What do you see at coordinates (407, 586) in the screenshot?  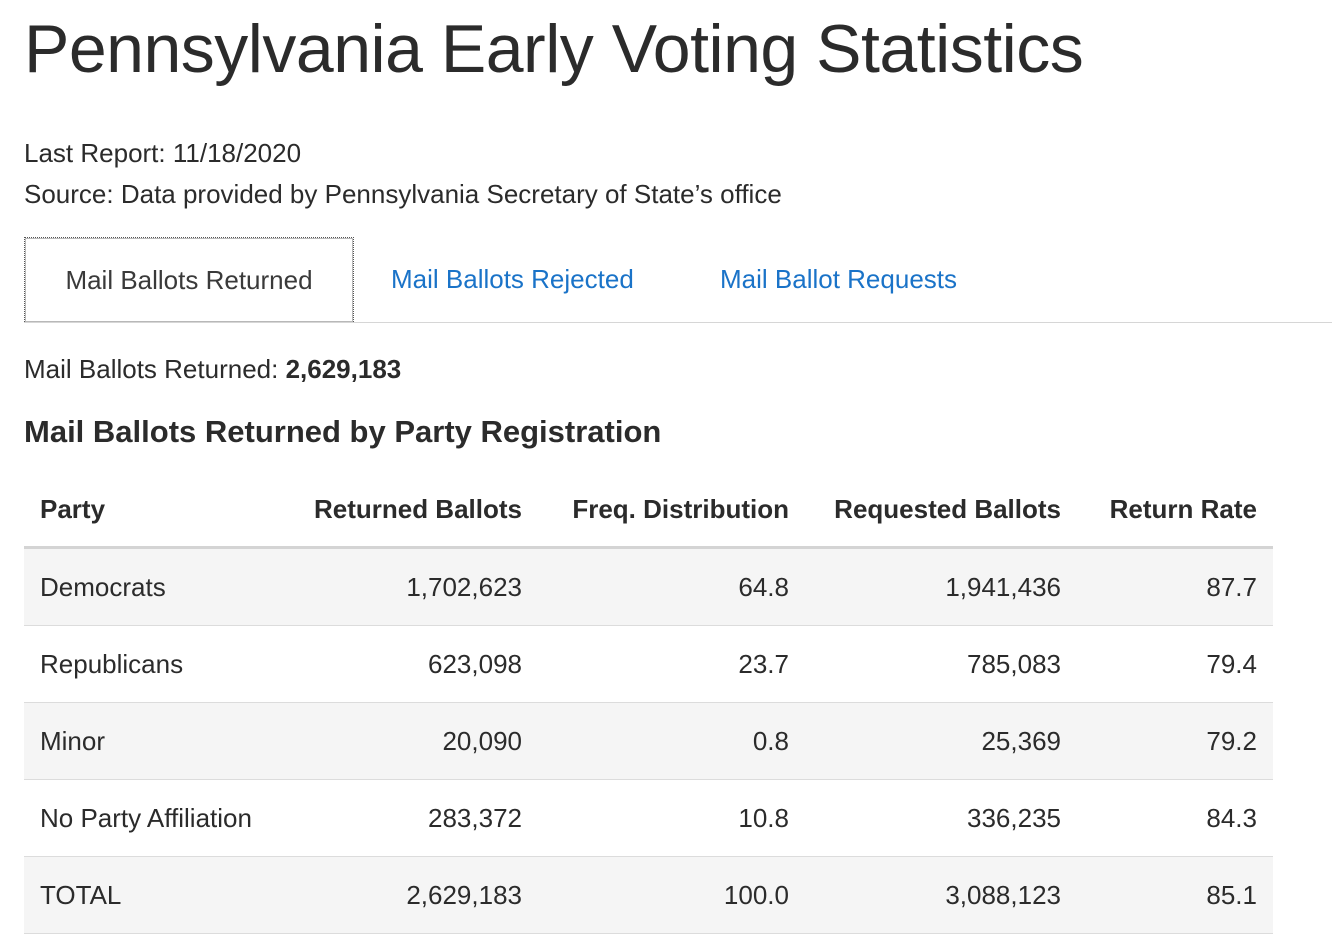 I see `cell-returned-ballots: 1,702,623` at bounding box center [407, 586].